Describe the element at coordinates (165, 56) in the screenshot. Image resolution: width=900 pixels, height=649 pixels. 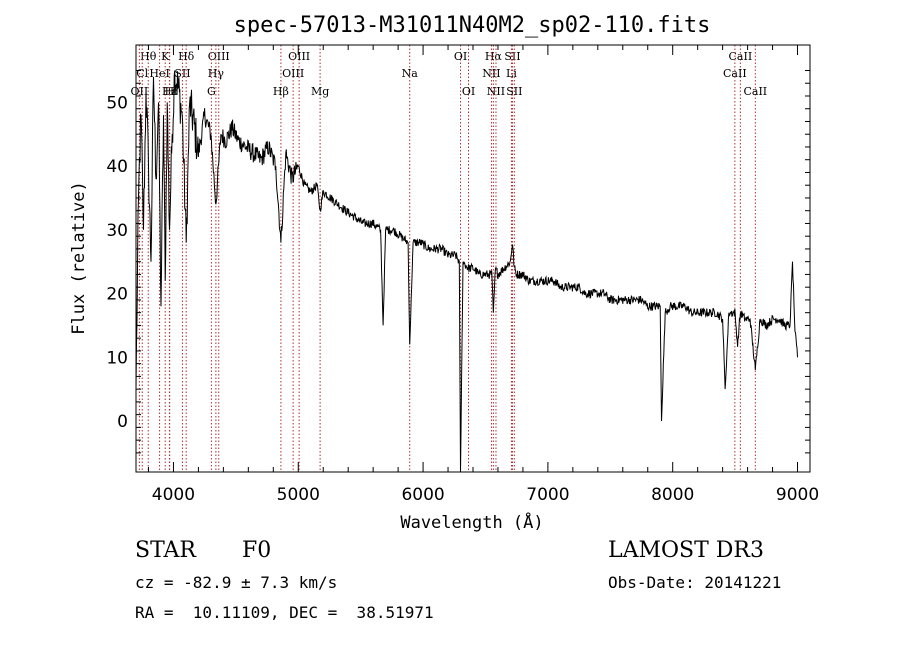
I see `line-label-3: K` at that location.